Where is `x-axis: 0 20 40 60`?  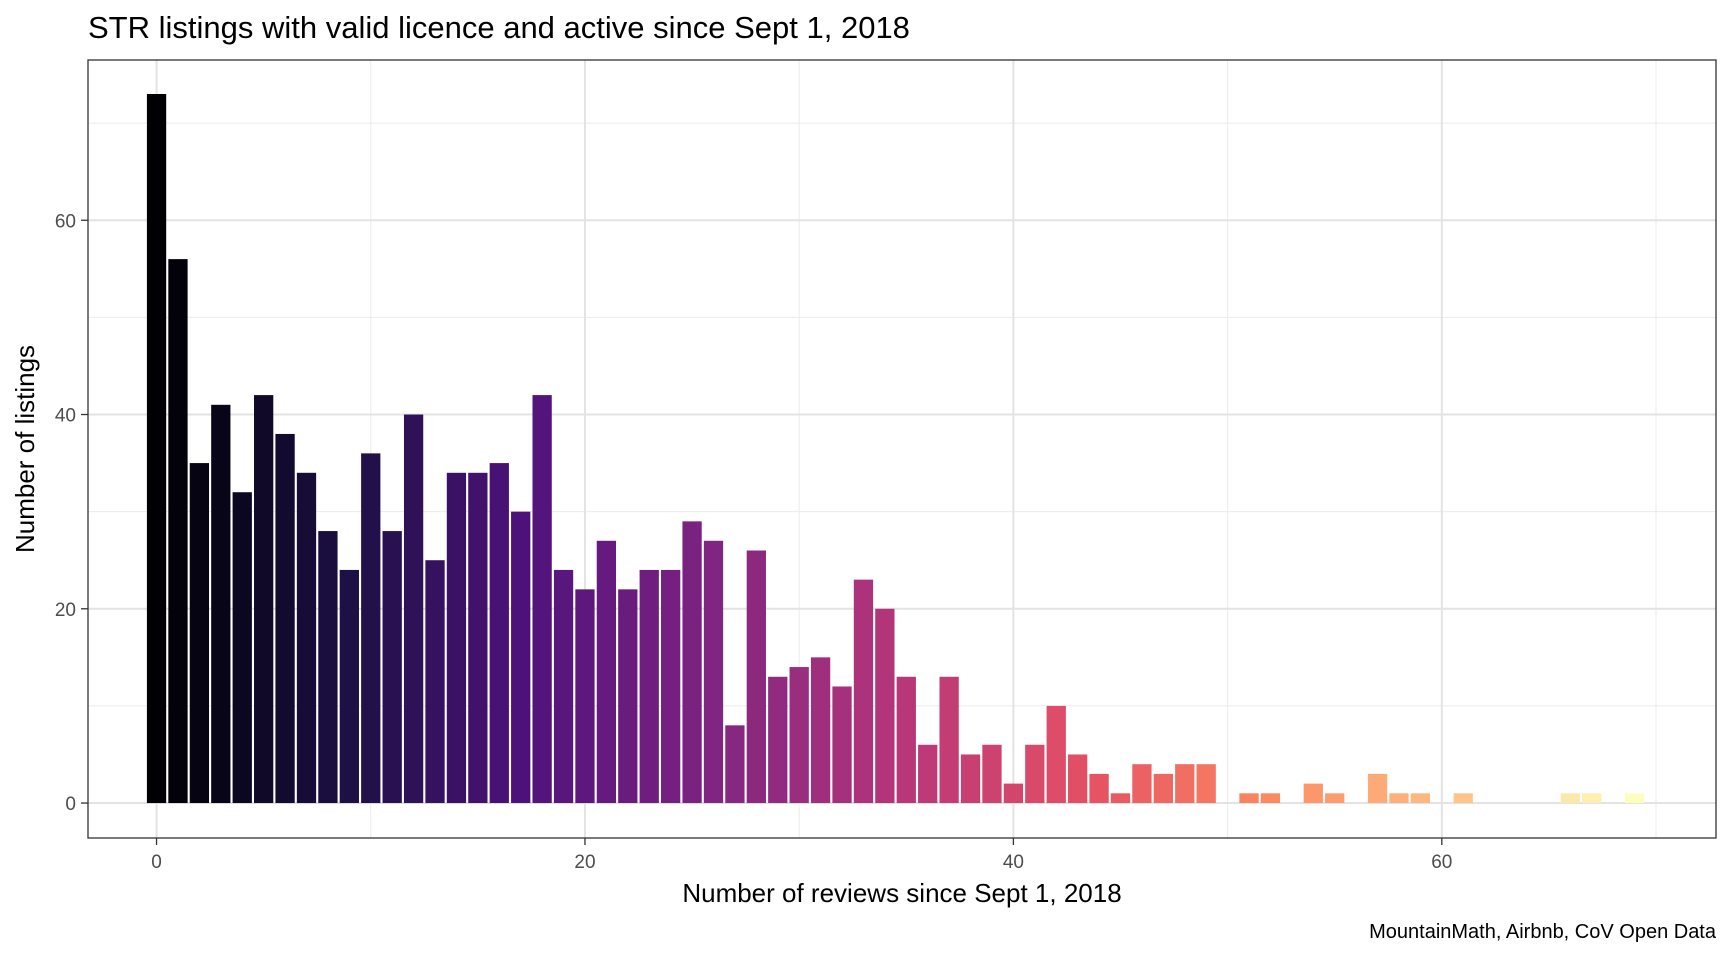 x-axis: 0 20 40 60 is located at coordinates (801, 855).